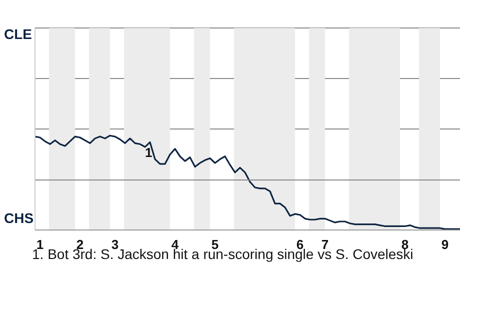  Describe the element at coordinates (18, 34) in the screenshot. I see `text: CLE` at that location.